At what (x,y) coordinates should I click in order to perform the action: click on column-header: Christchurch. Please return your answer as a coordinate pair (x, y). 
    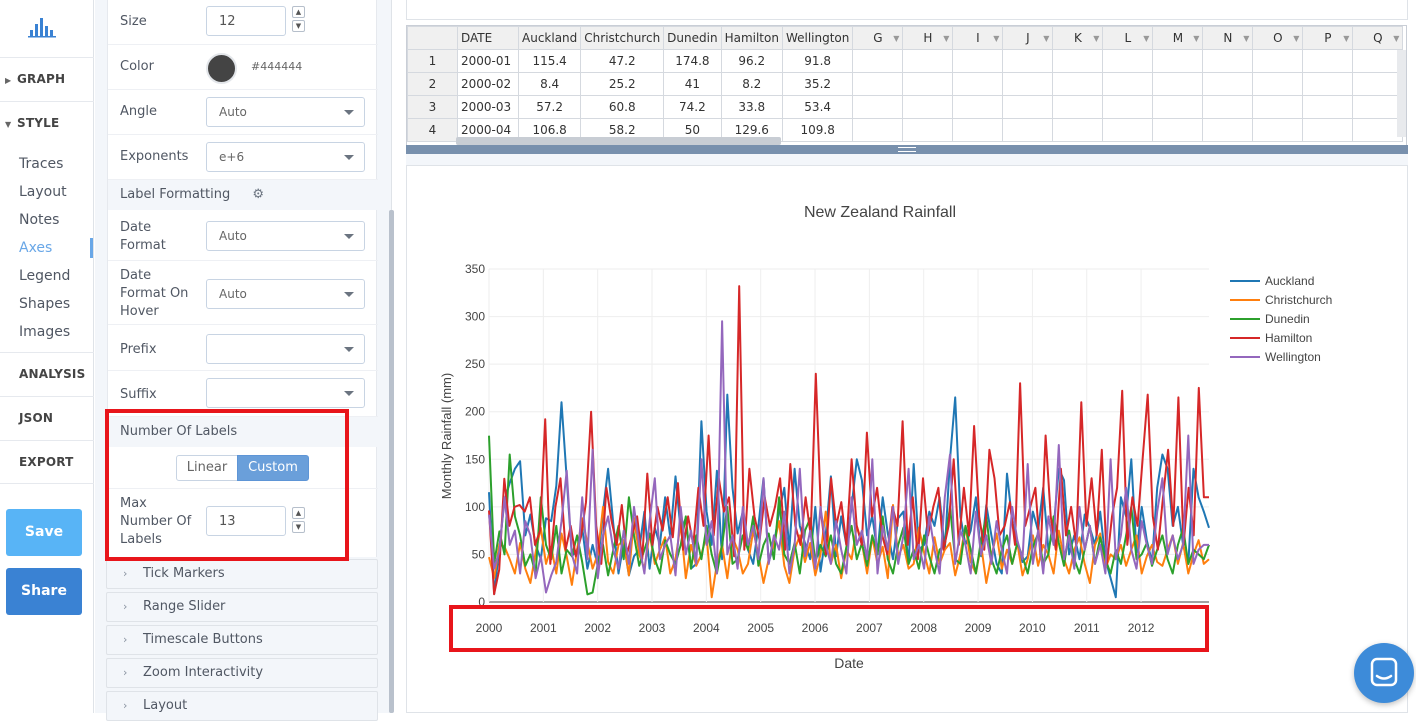
    Looking at the image, I should click on (622, 38).